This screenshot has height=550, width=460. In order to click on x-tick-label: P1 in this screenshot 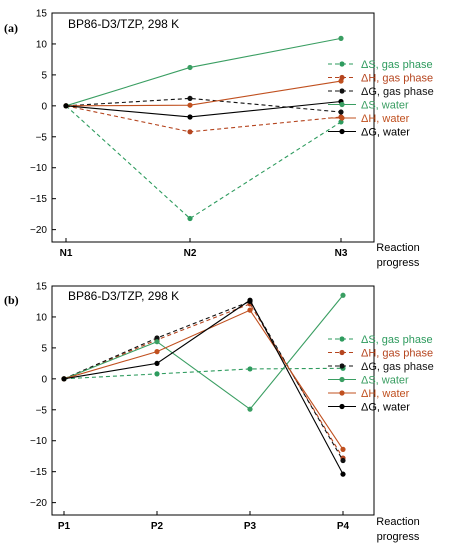, I will do `click(64, 526)`.